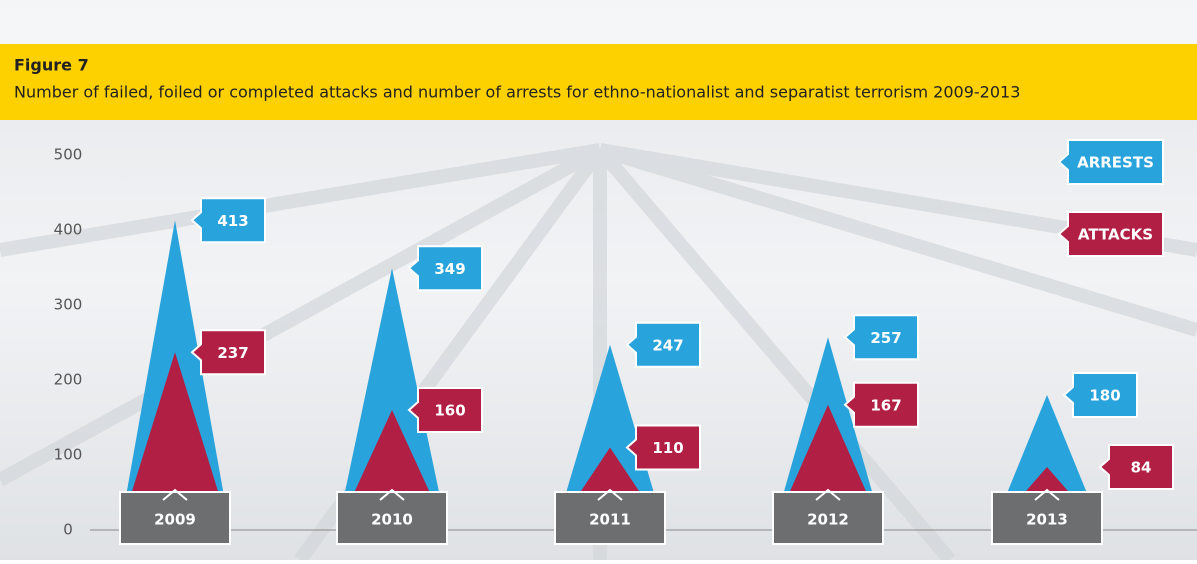 The width and height of the screenshot is (1197, 564). Describe the element at coordinates (68, 455) in the screenshot. I see `y-tick-label: 100` at that location.